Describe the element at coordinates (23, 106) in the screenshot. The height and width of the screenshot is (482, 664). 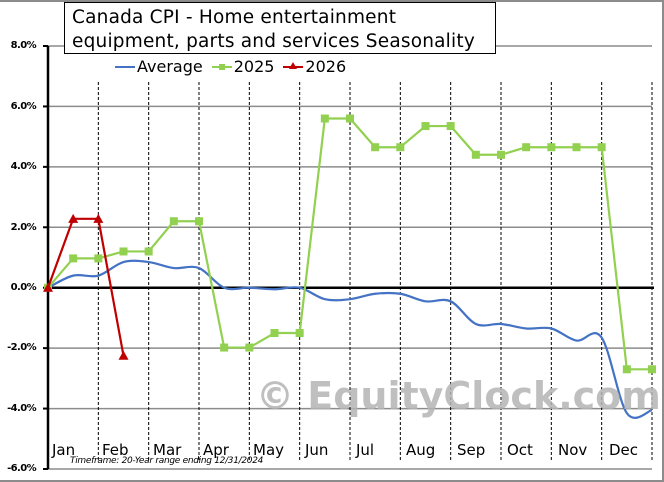
I see `y-tick-label: 6.0%` at that location.